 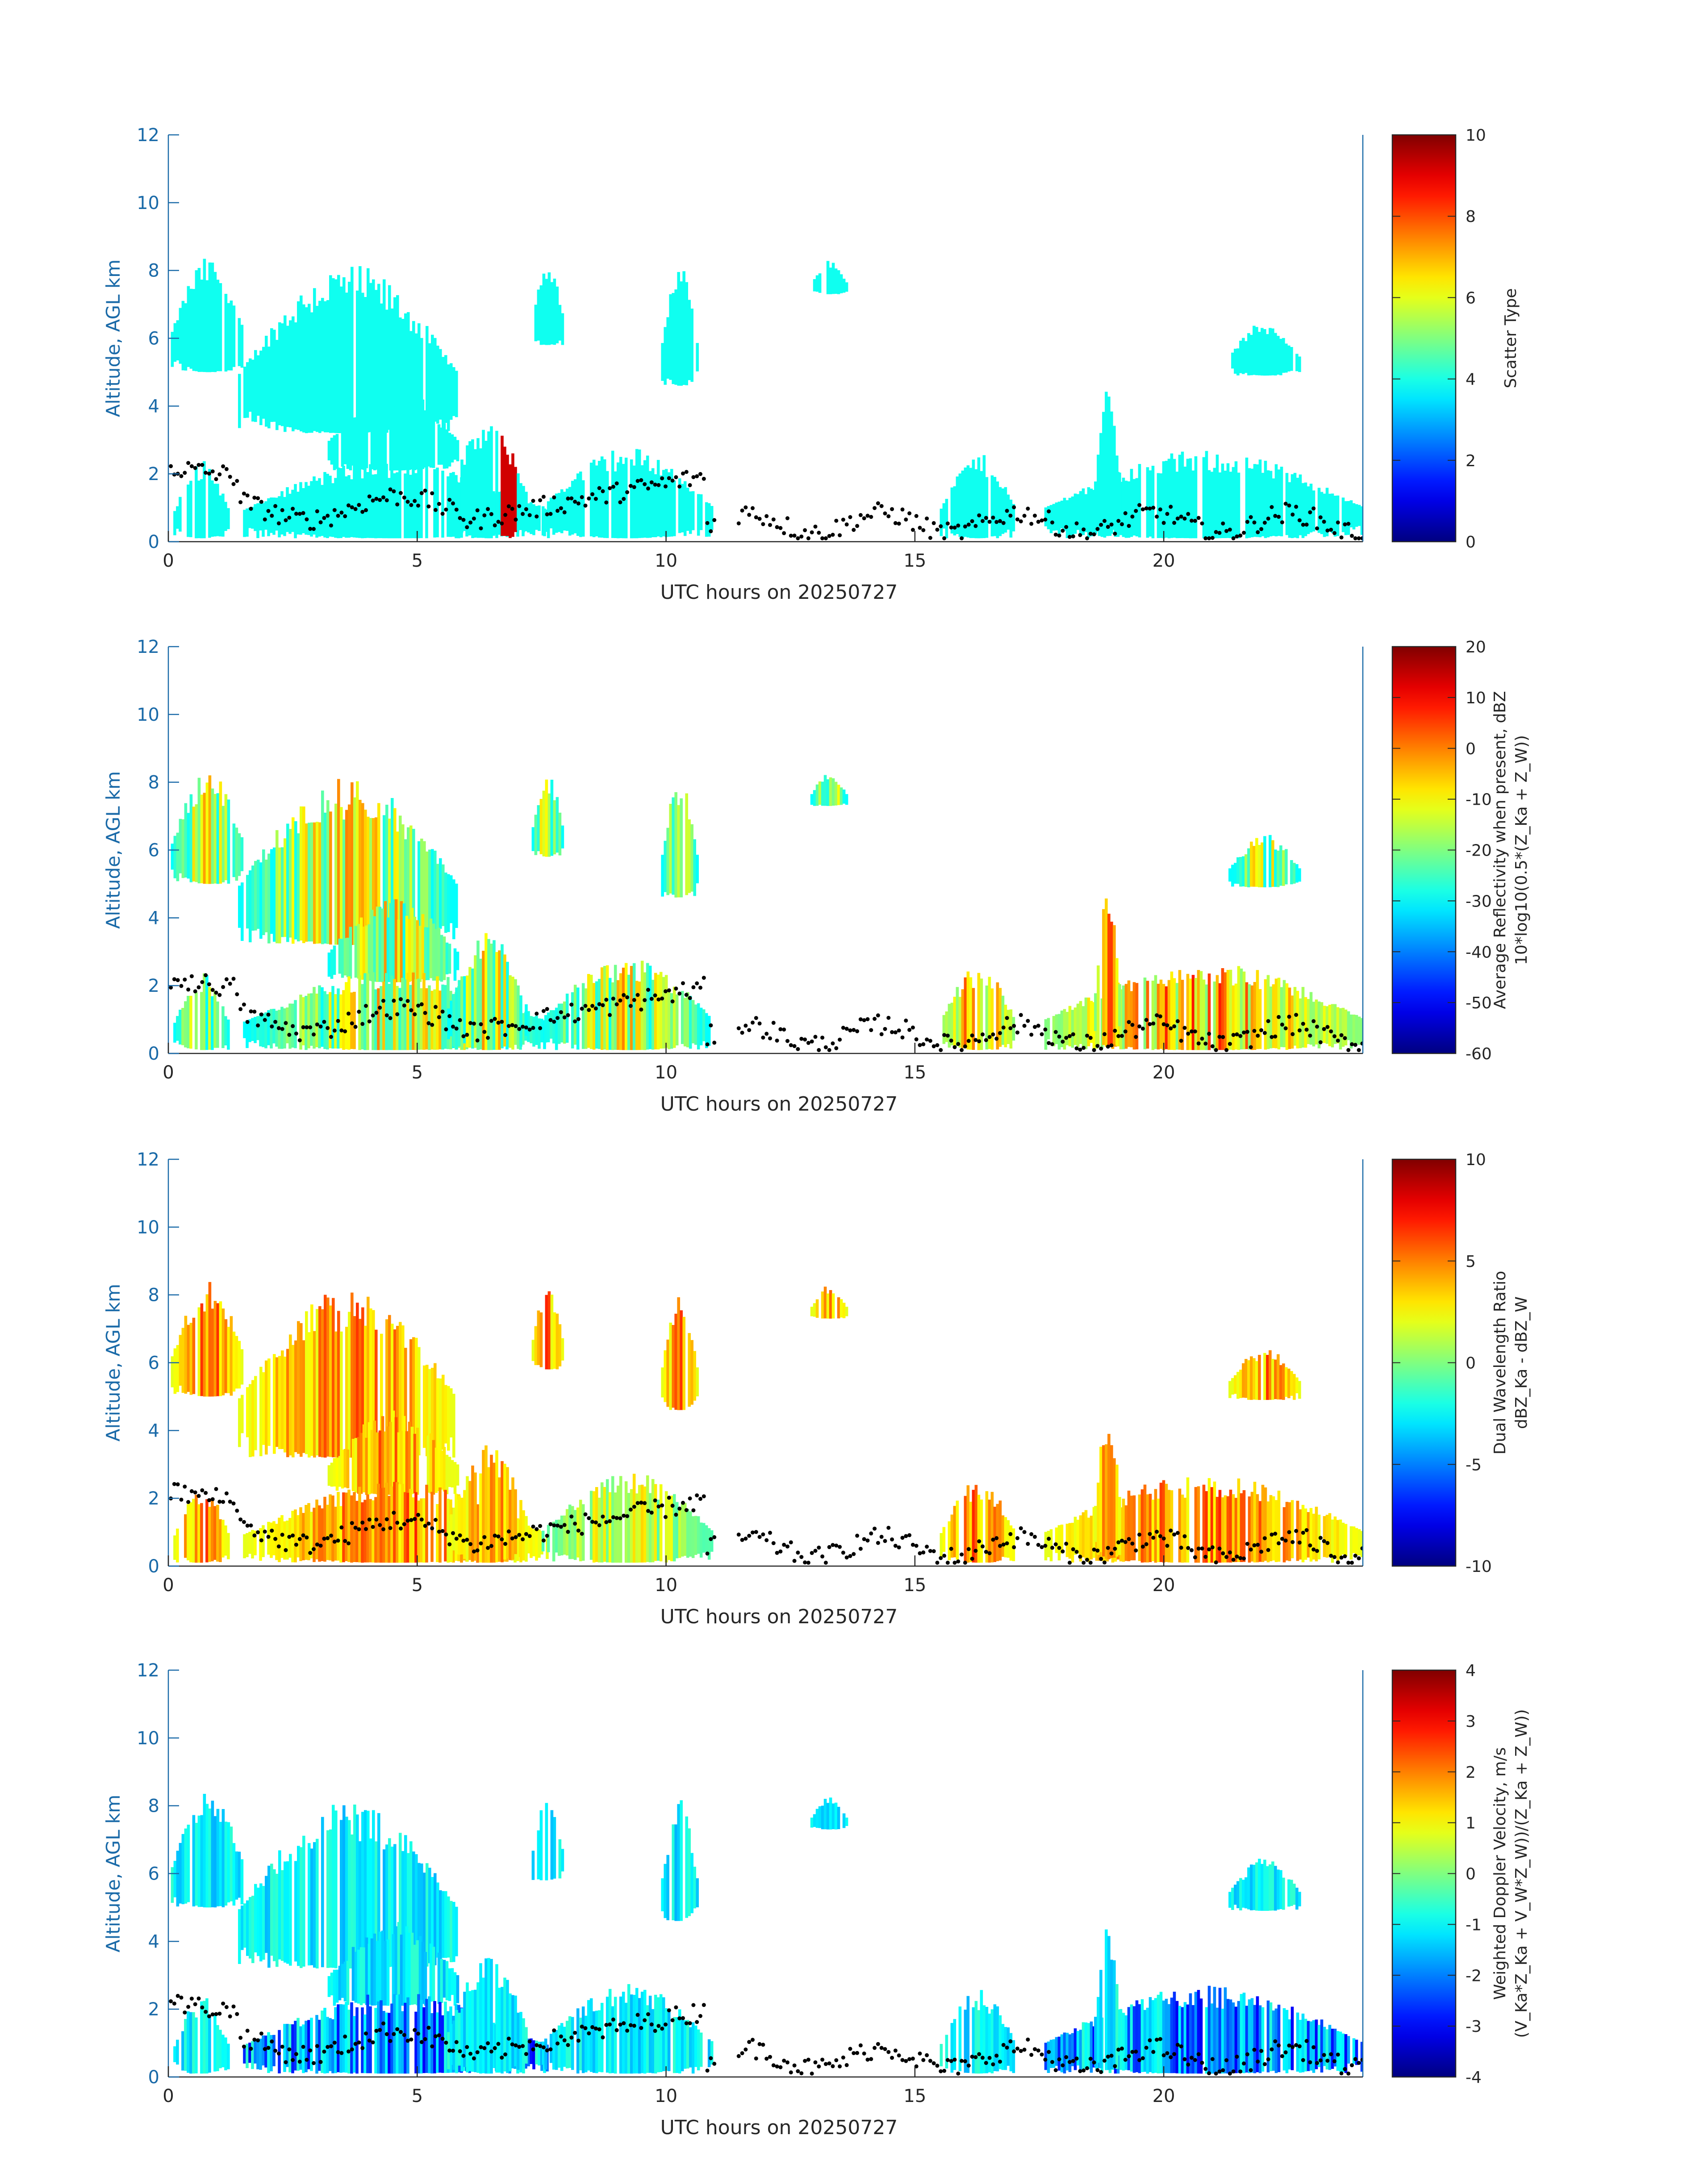 I want to click on colorbar-tick-label: 3, so click(x=1471, y=1722).